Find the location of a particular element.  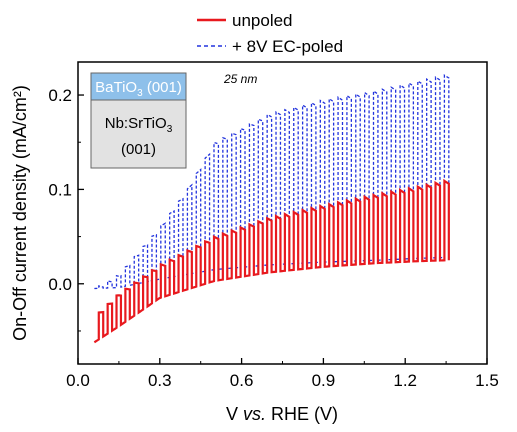

inset-diagram: BaTiO3 (001) Nb:SrTiO3 (001) is located at coordinates (138, 120).